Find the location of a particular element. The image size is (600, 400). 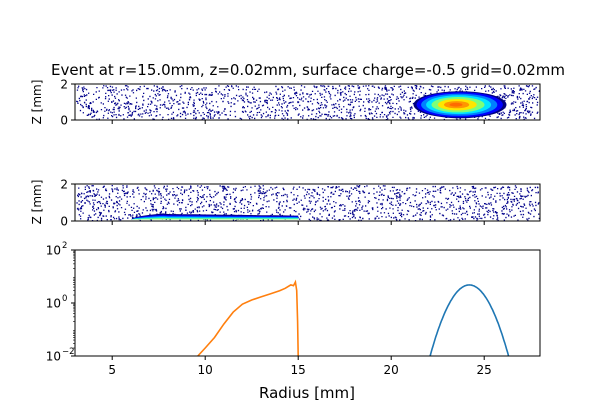

top-panel: 0 2 Z [mm] is located at coordinates (285, 103).